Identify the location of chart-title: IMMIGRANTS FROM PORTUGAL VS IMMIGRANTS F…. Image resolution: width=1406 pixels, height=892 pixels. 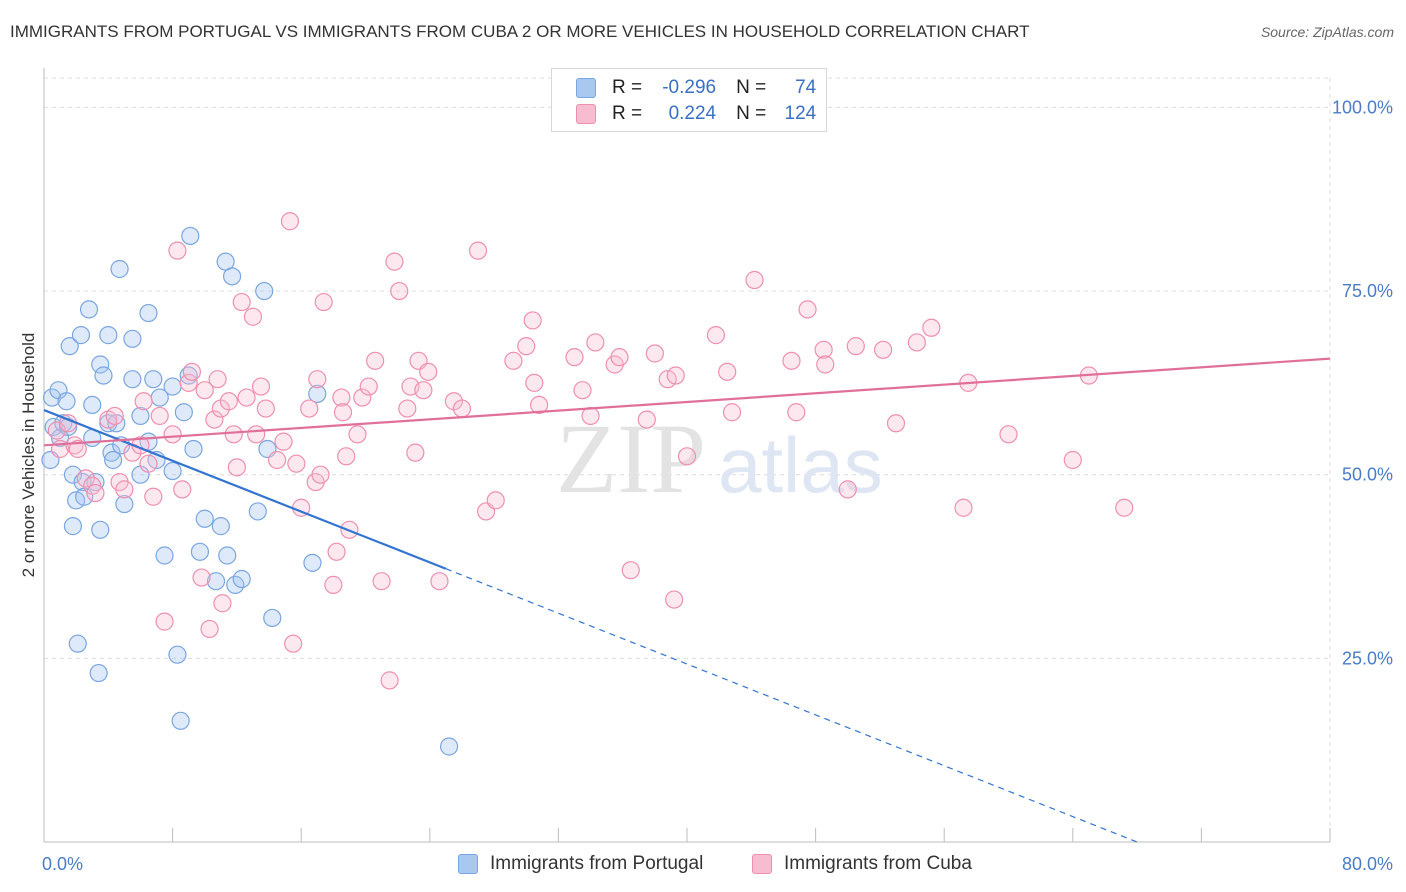
(520, 31).